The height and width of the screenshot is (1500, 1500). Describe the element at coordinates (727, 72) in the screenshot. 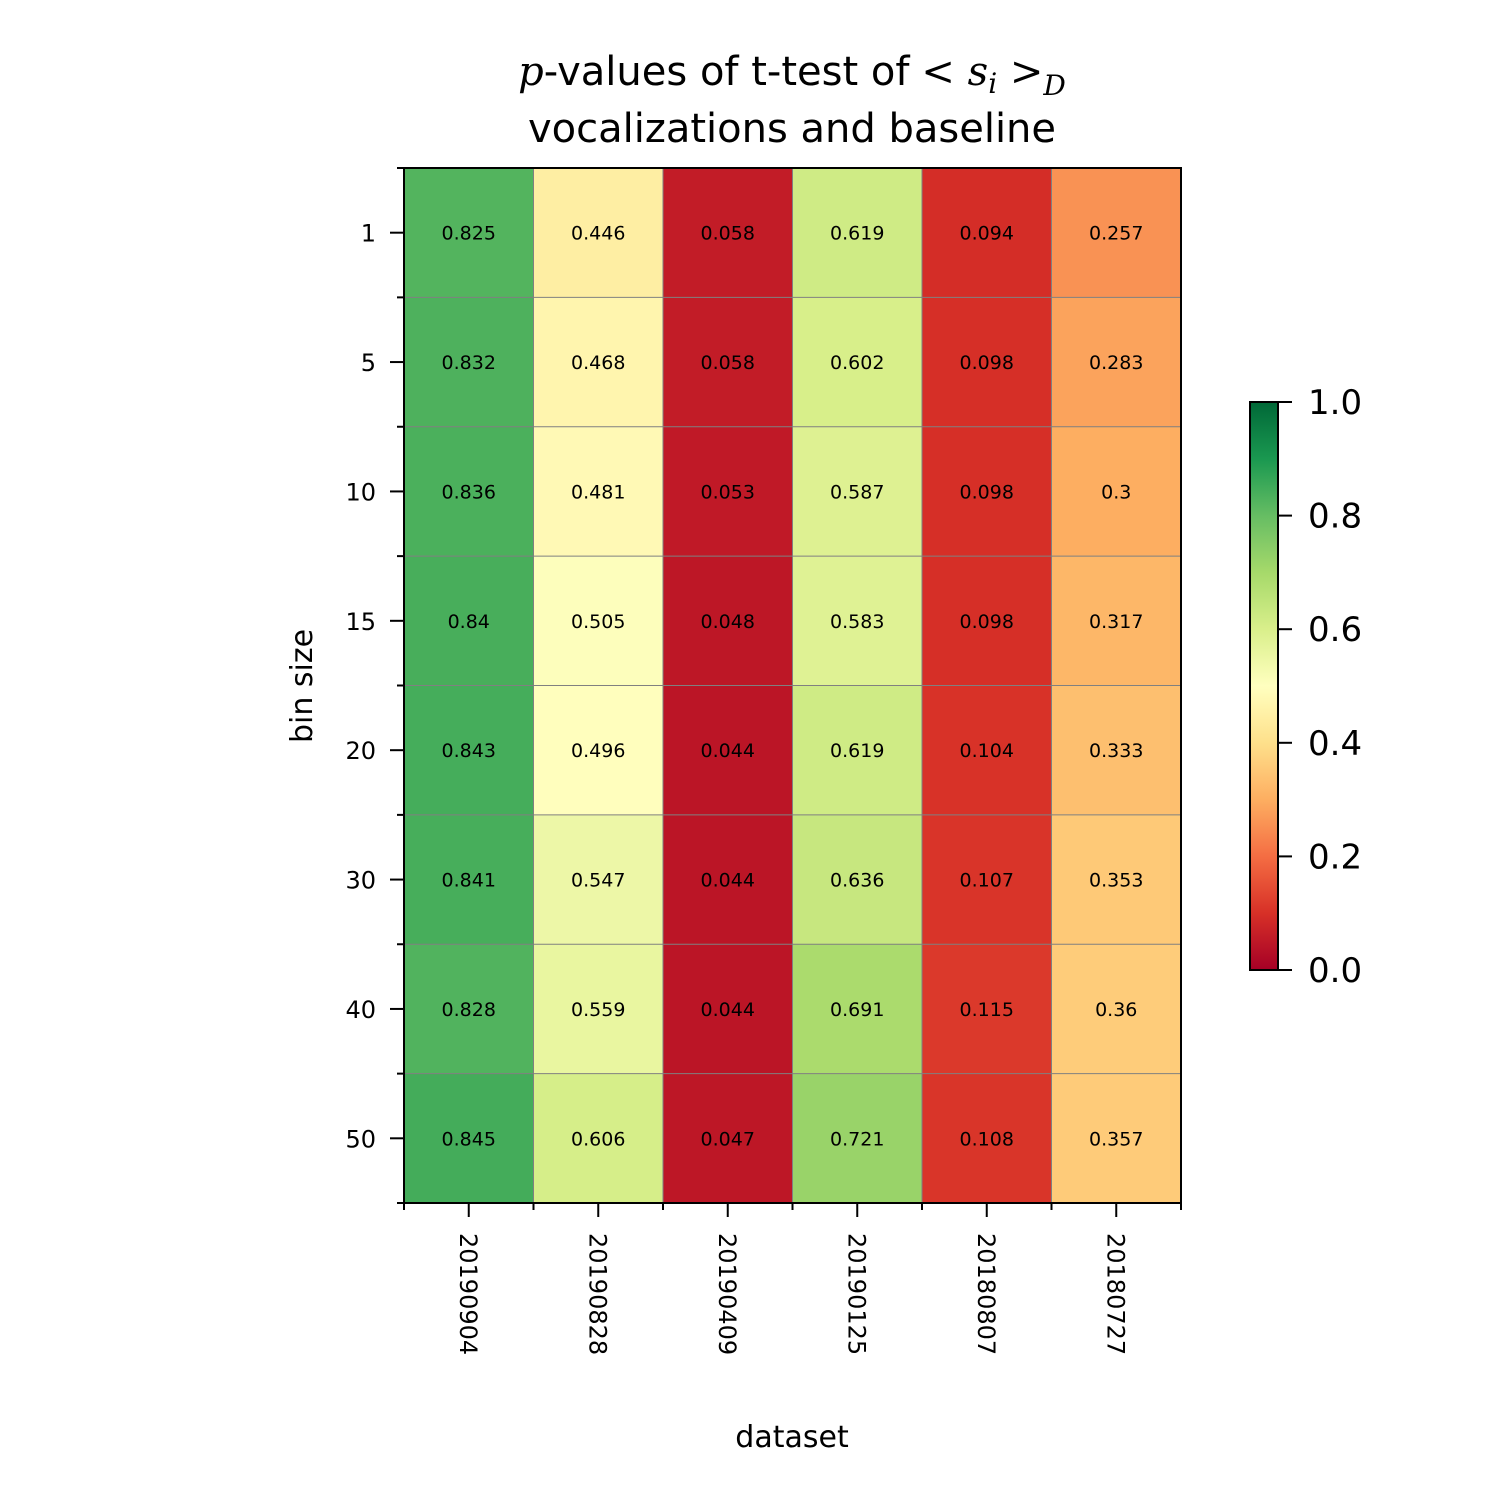

I see `title-line-1-text: -values of t-test of` at that location.